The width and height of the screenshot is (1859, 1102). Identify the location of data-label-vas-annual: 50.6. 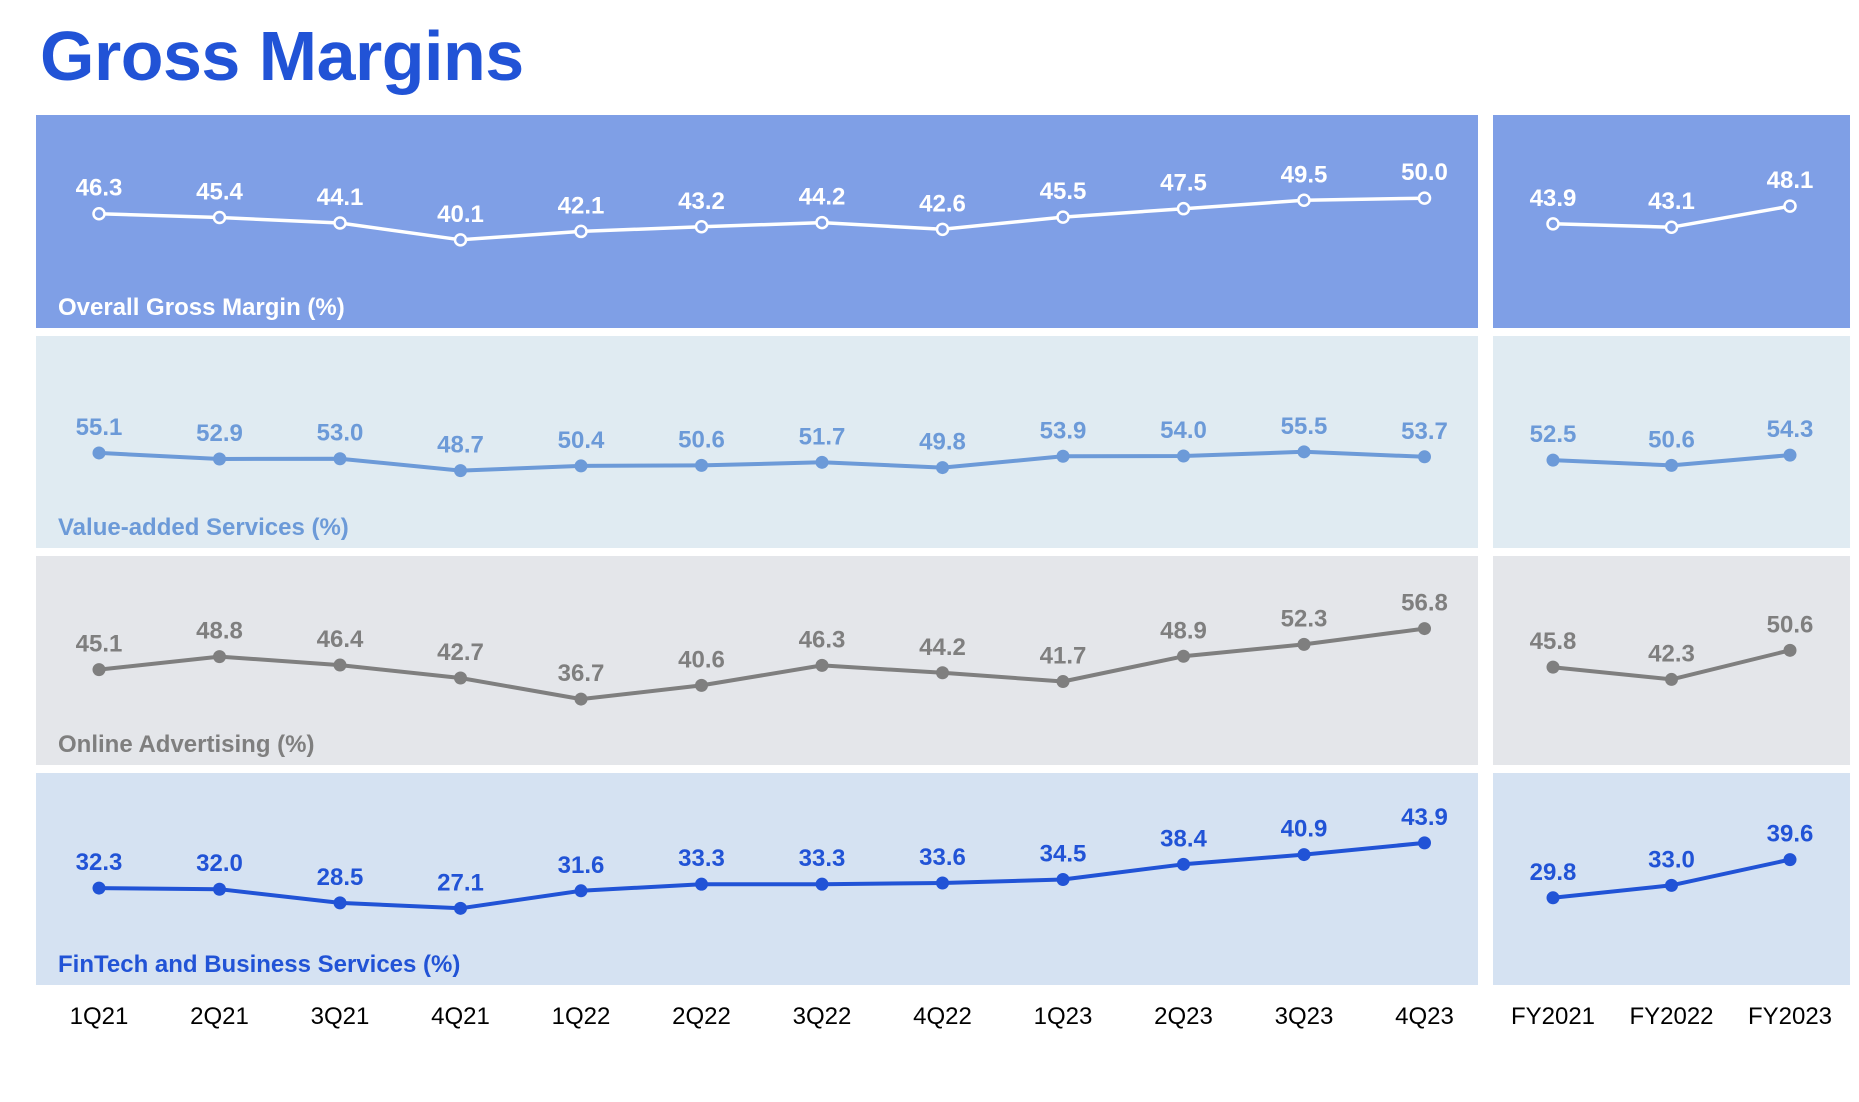
(1671, 439).